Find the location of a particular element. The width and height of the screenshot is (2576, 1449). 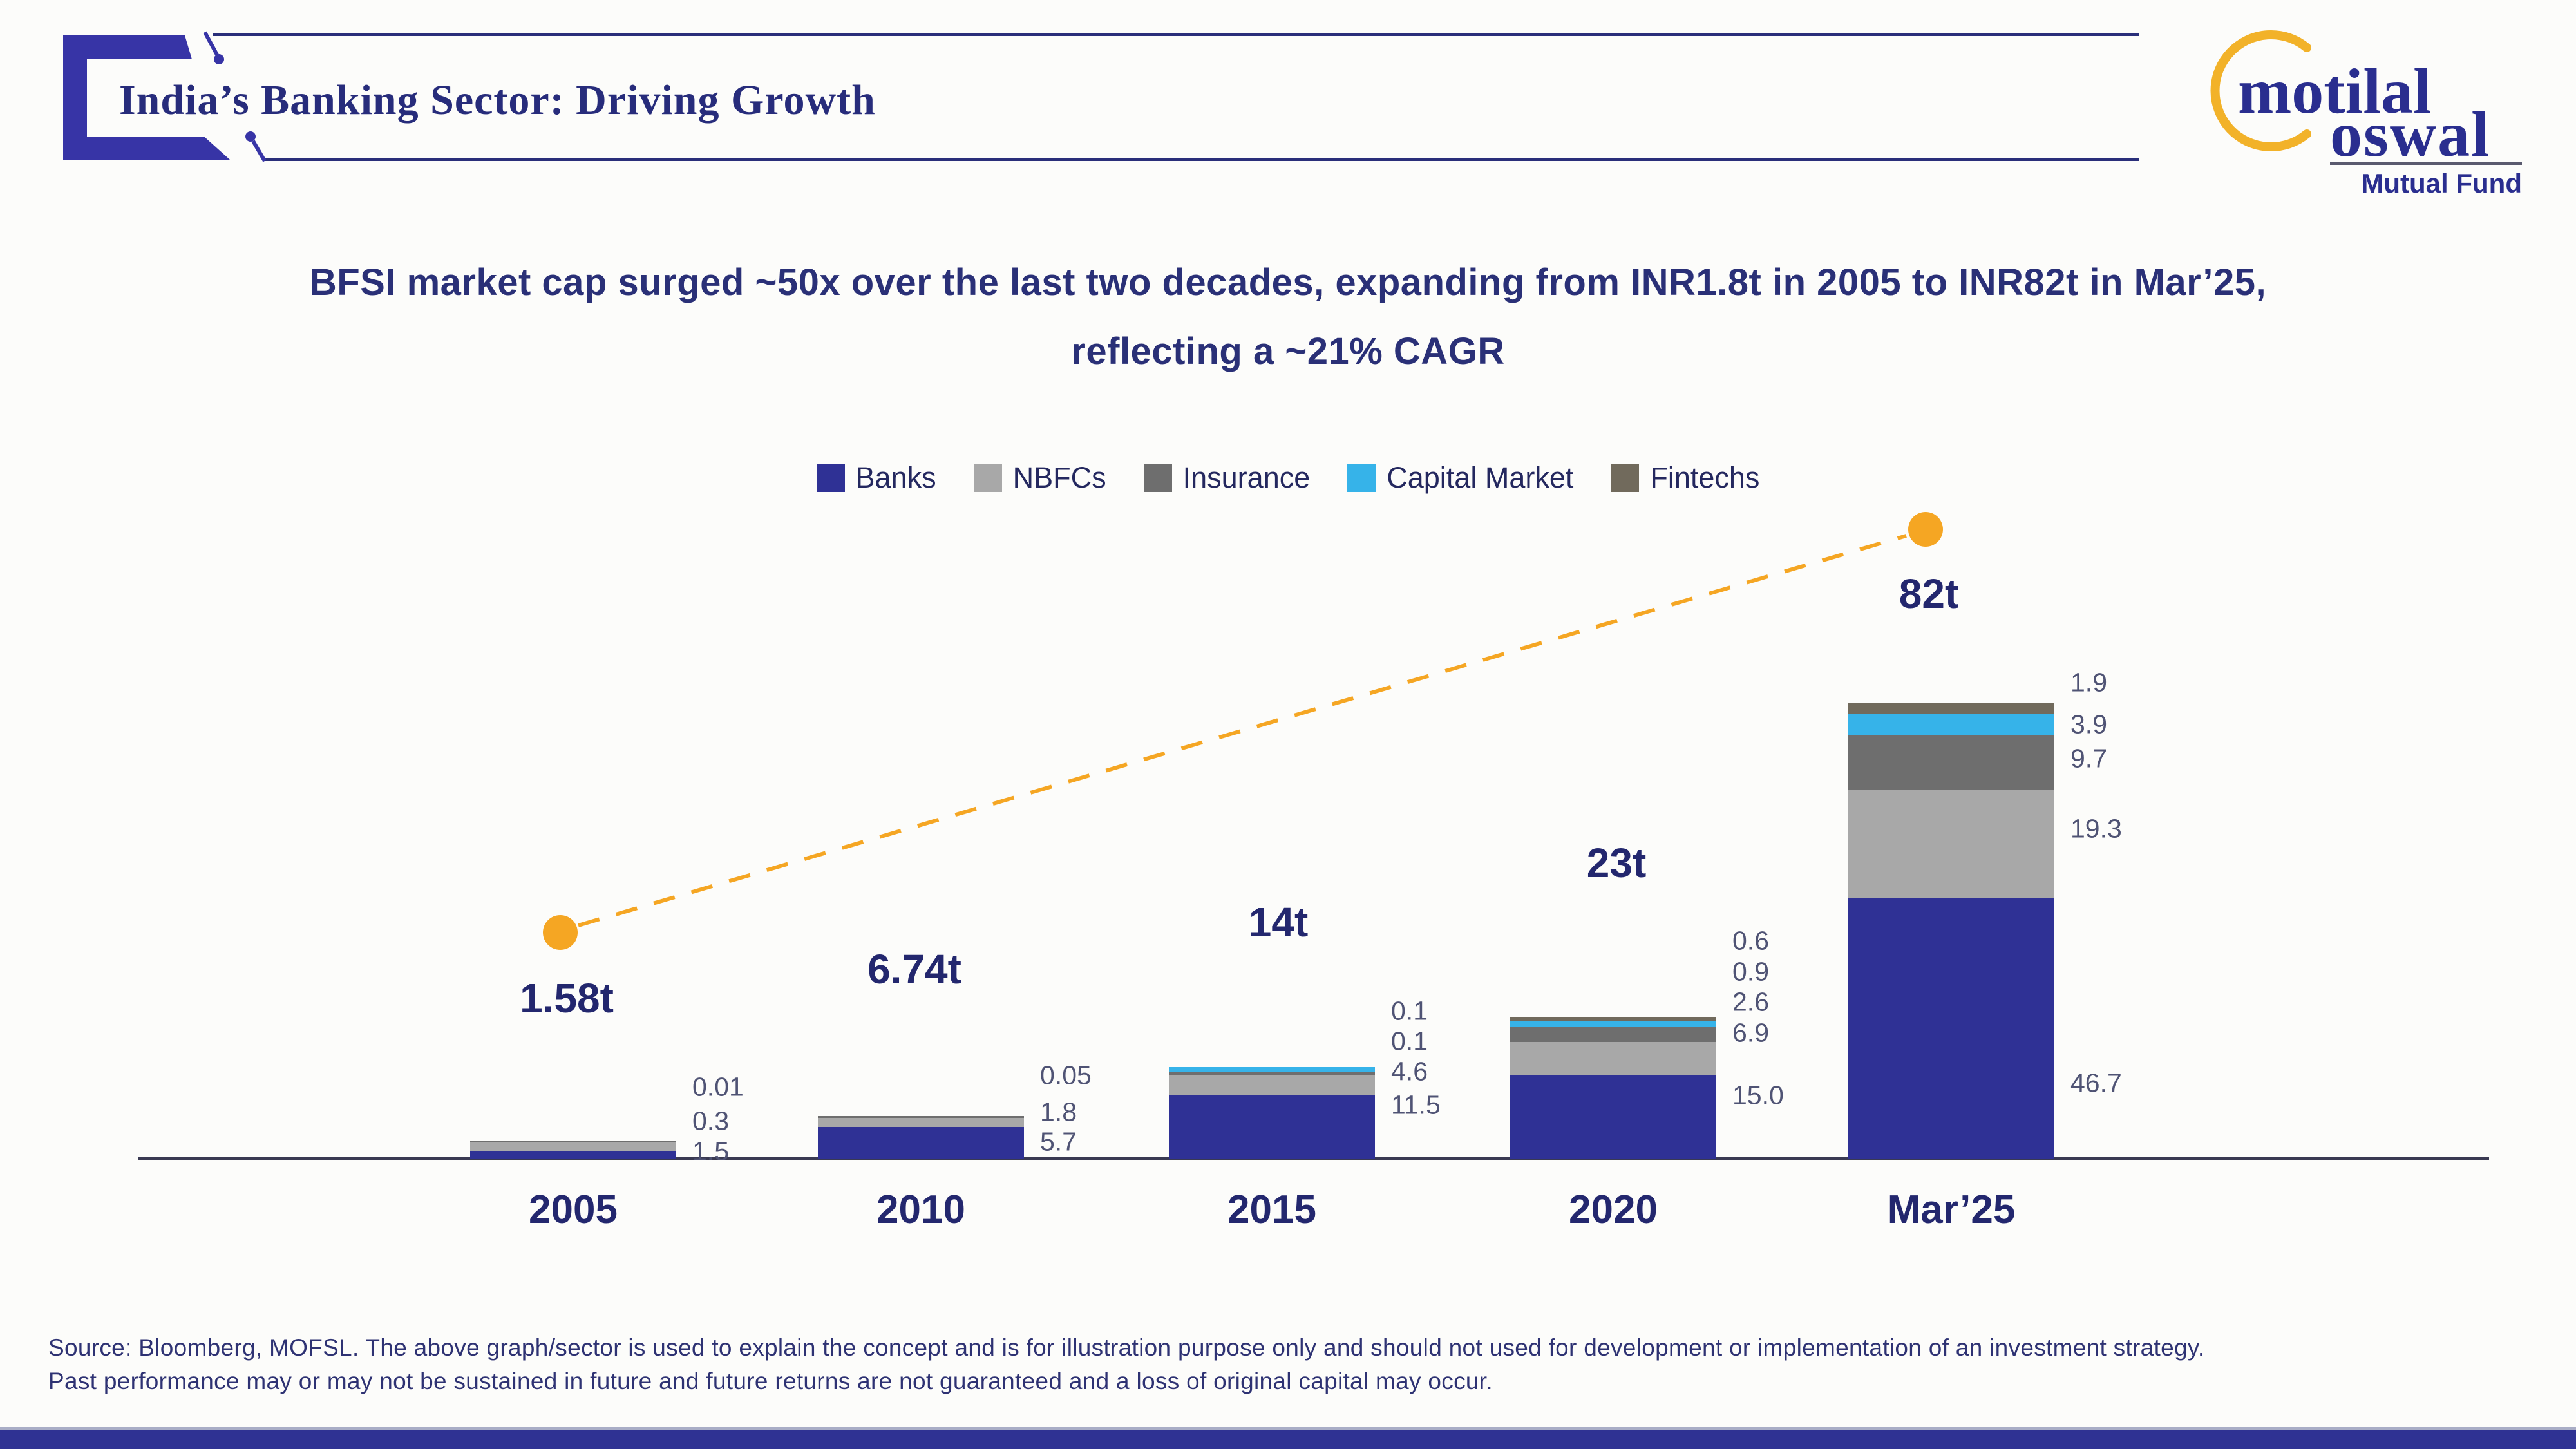

segment-value-label: 11.5 is located at coordinates (1416, 1105).